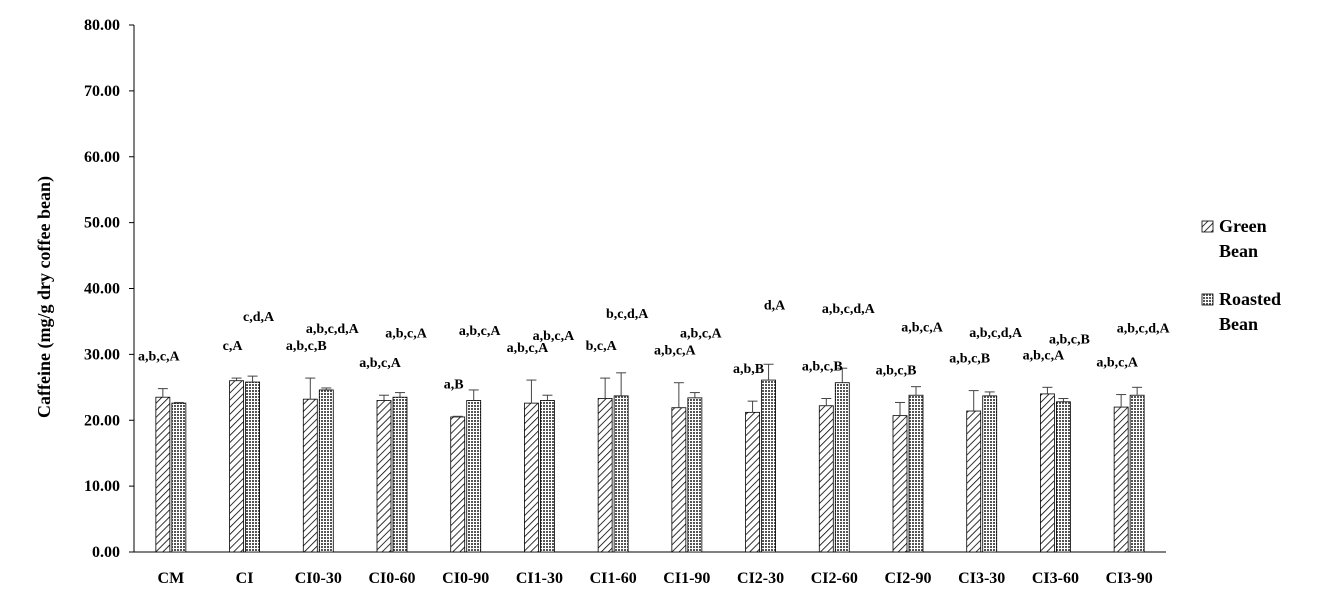  Describe the element at coordinates (775, 305) in the screenshot. I see `data-label: d,A` at that location.